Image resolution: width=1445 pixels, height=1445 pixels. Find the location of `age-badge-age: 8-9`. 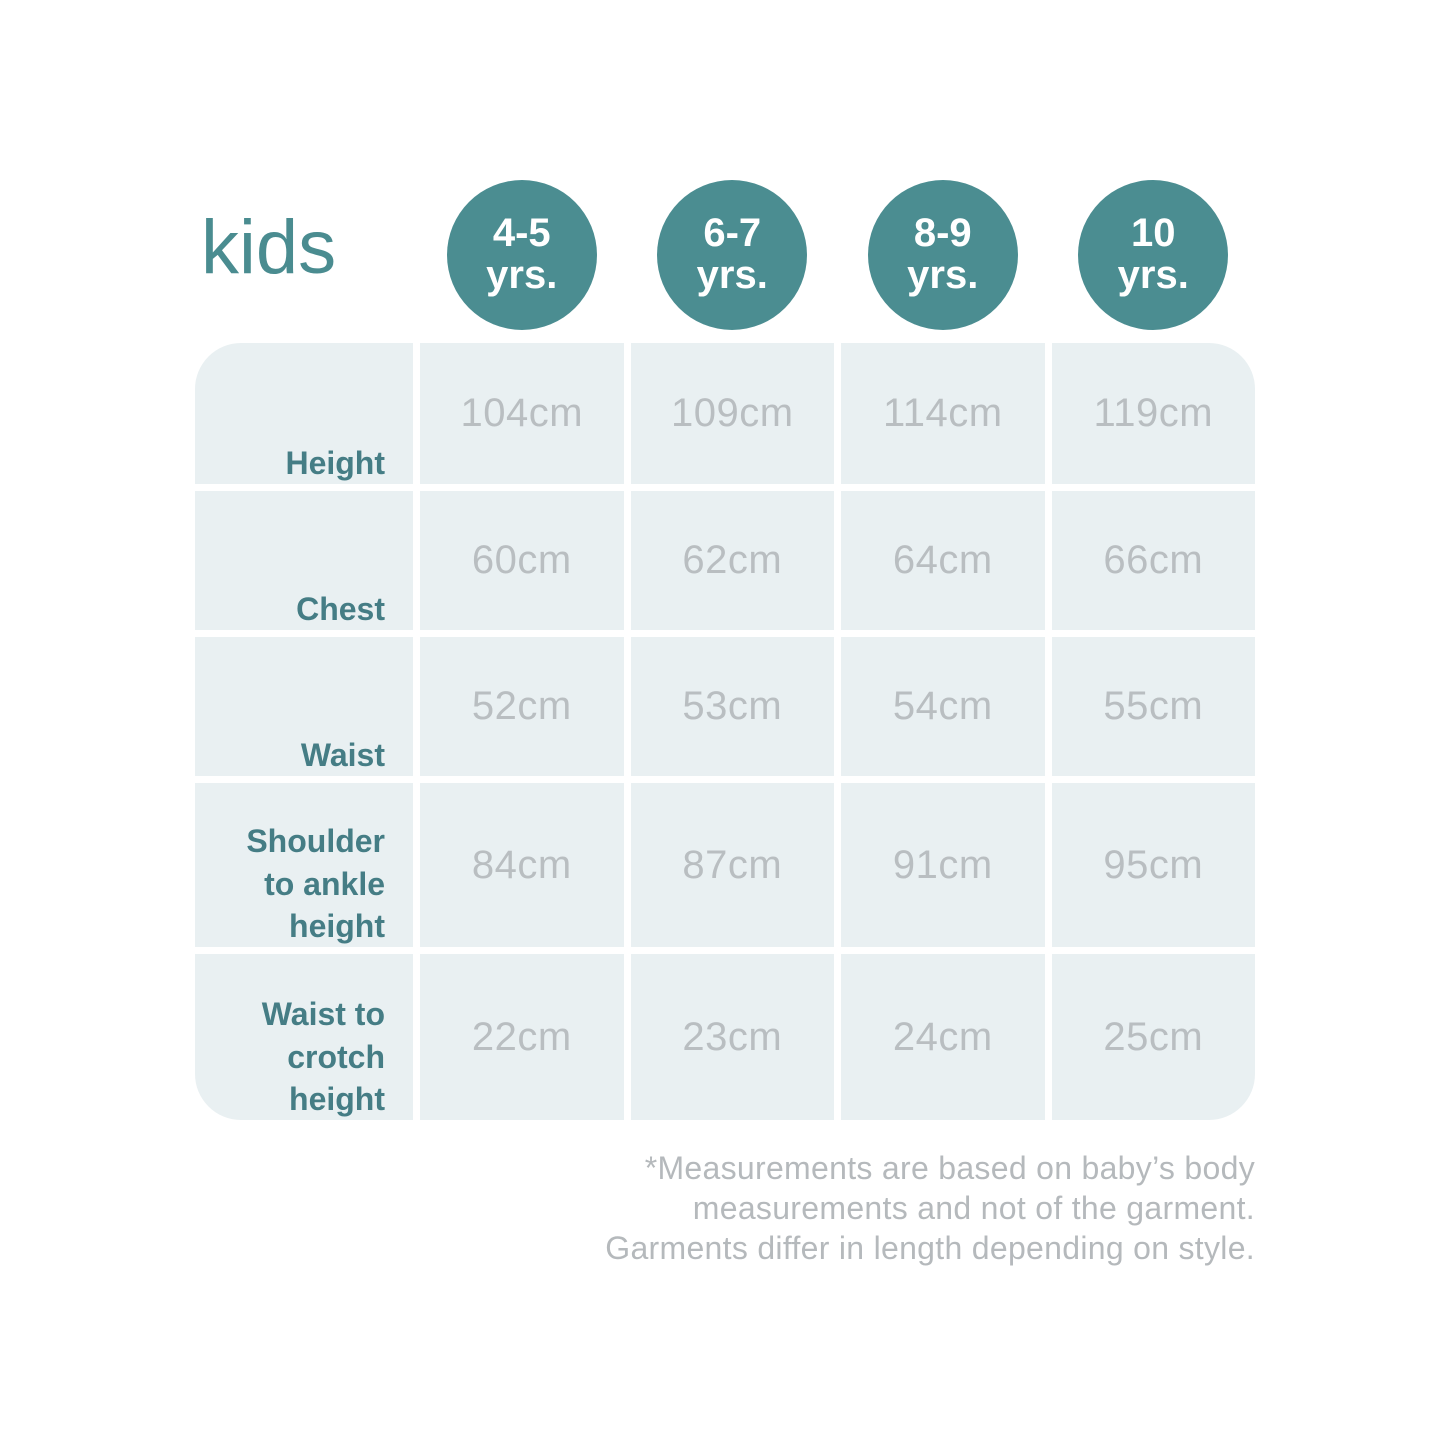

age-badge-age: 8-9 is located at coordinates (942, 233).